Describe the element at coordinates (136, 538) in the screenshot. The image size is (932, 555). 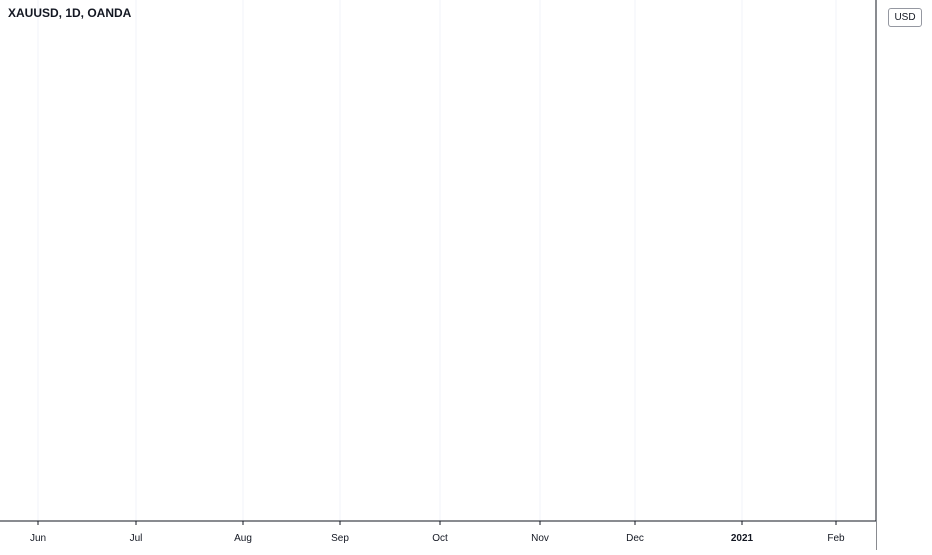
I see `x-tick-label: Jul` at that location.